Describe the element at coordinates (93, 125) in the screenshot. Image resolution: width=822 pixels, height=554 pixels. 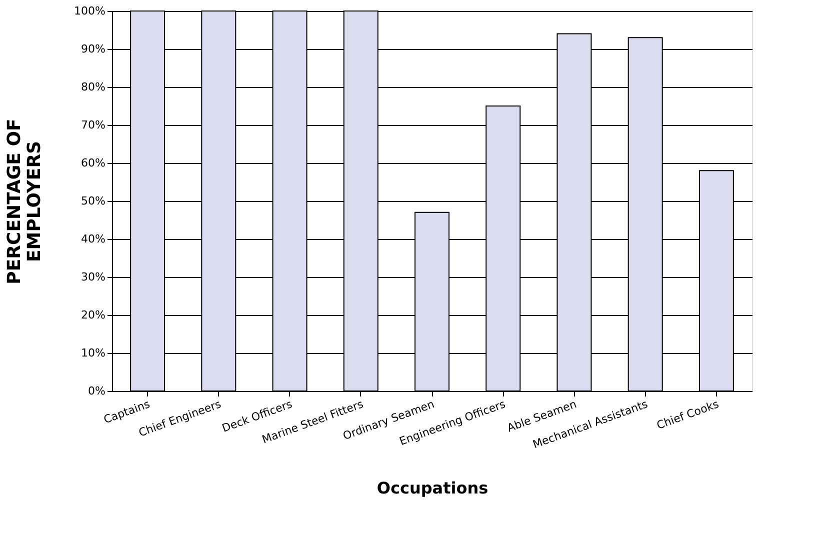
I see `y-tick-label: 70%` at that location.